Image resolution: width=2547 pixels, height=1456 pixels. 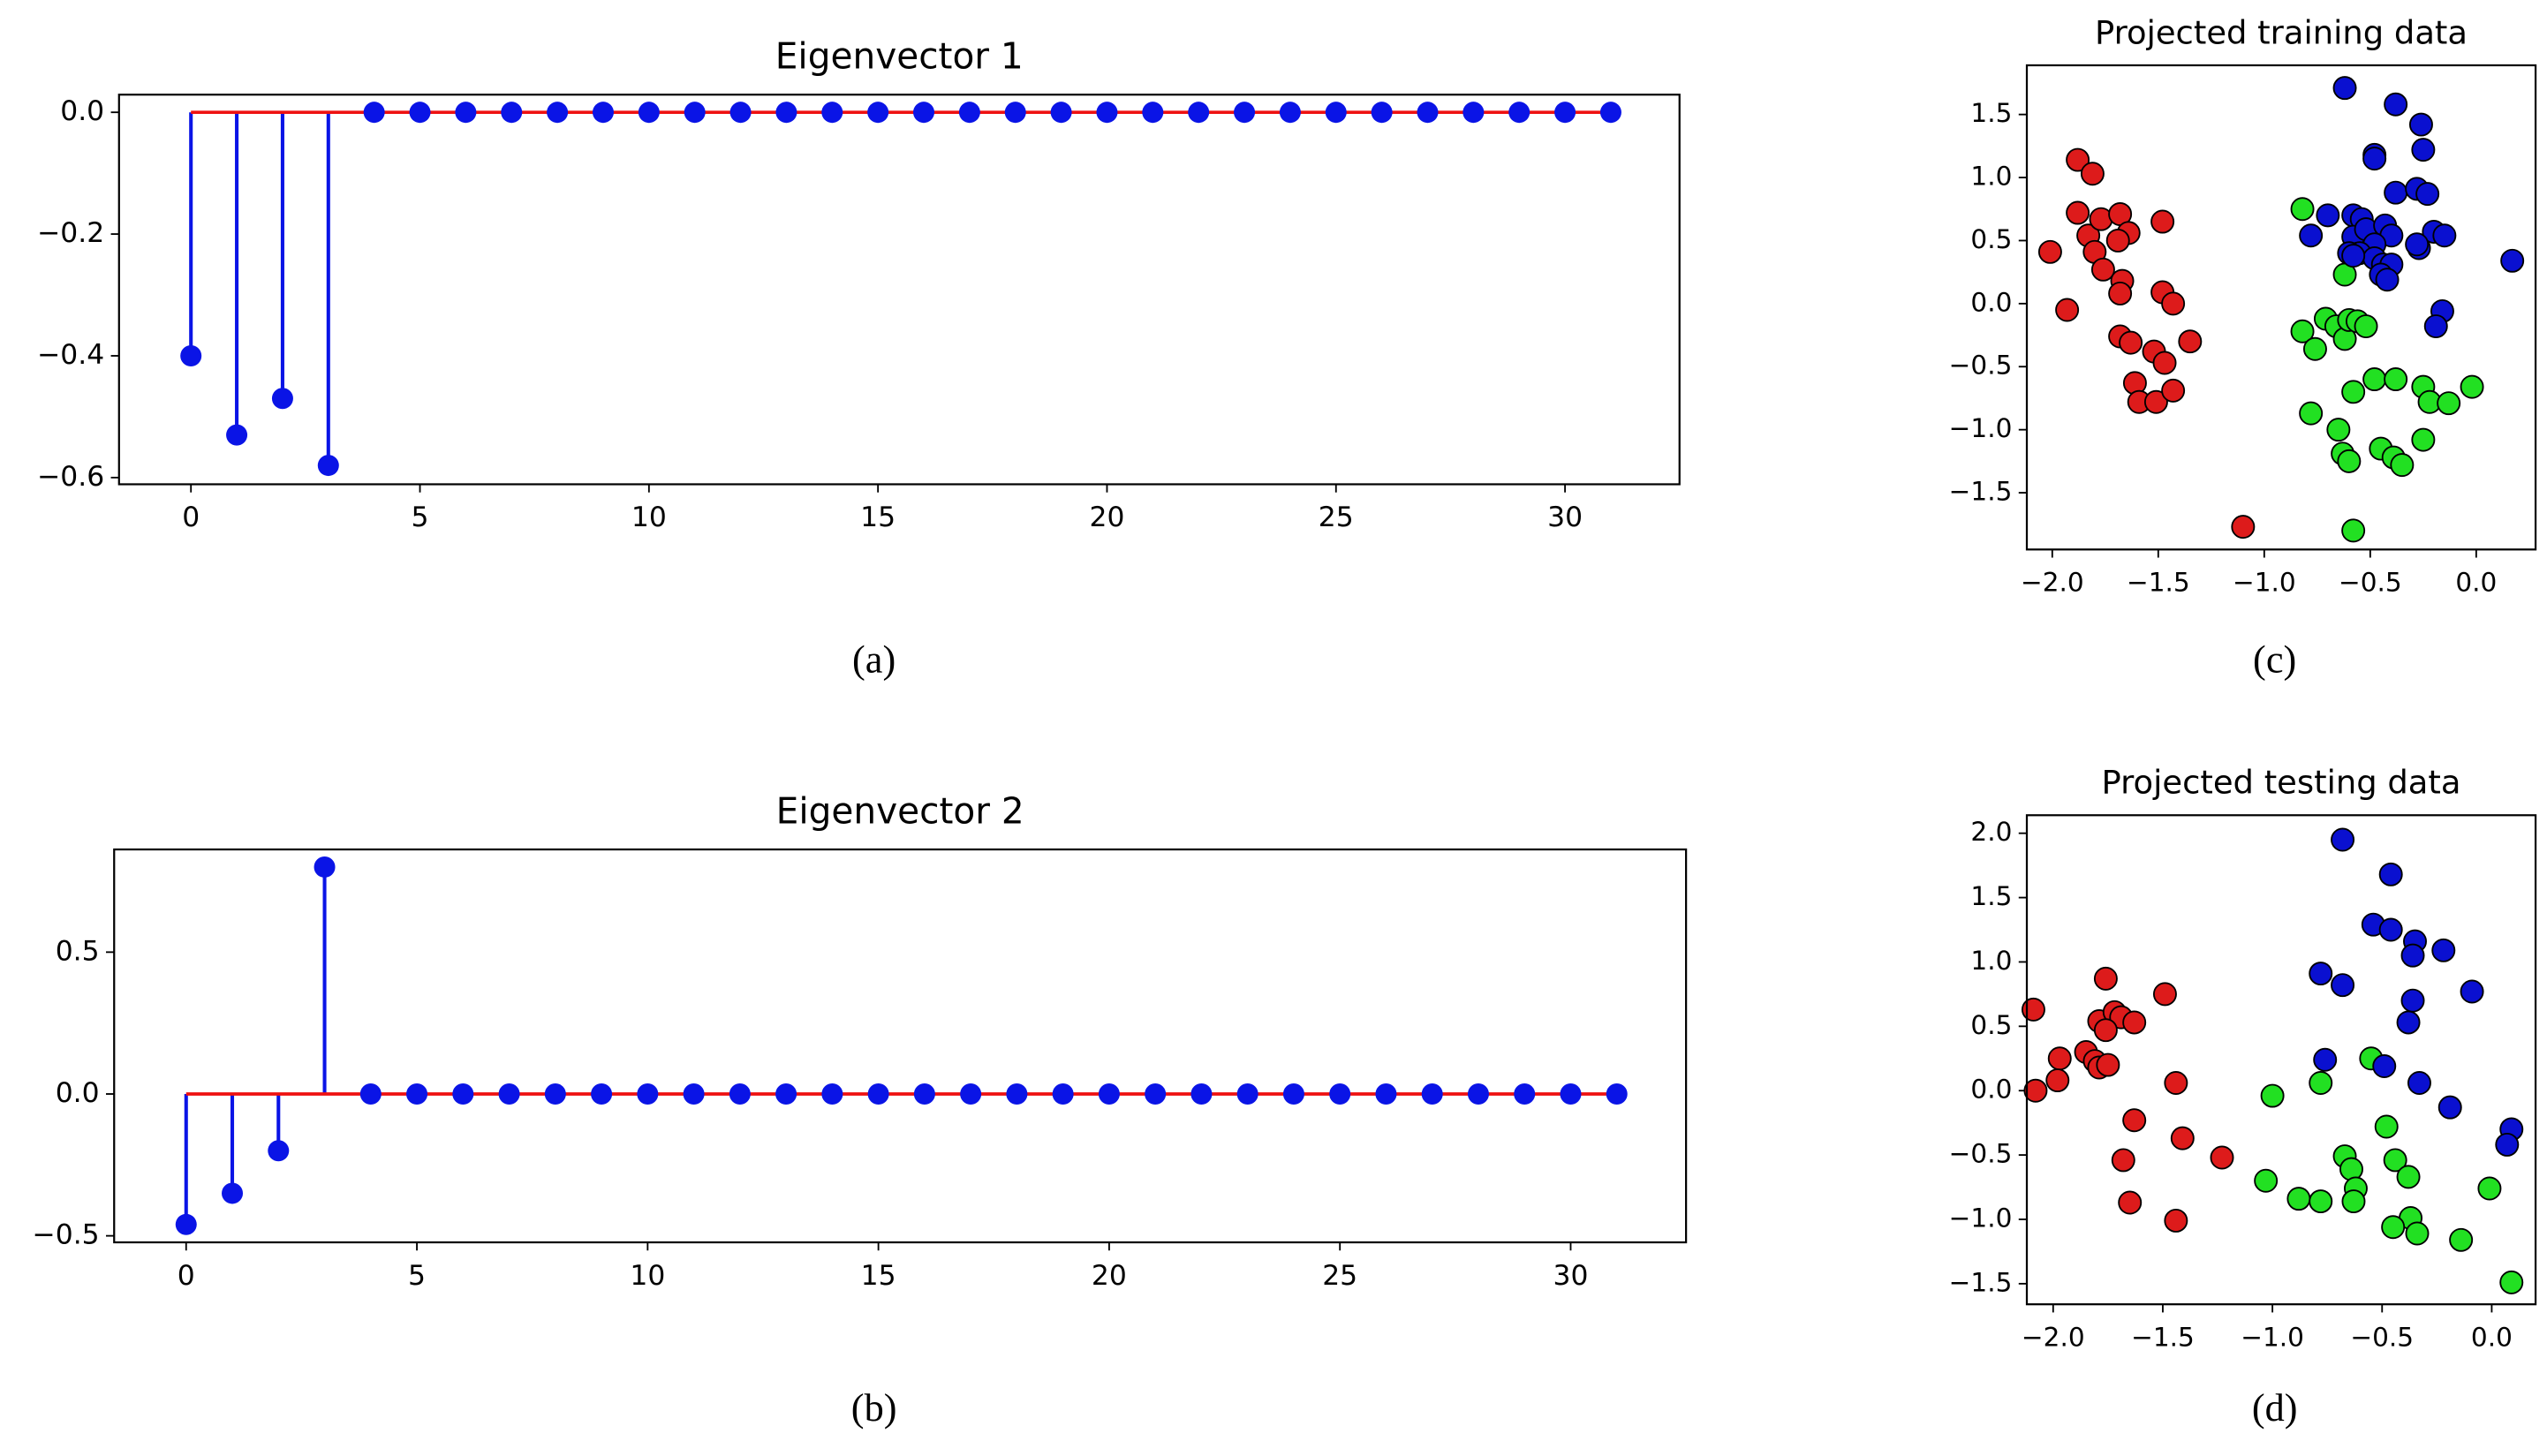 I want to click on x-tick-label: 10, so click(x=647, y=1276).